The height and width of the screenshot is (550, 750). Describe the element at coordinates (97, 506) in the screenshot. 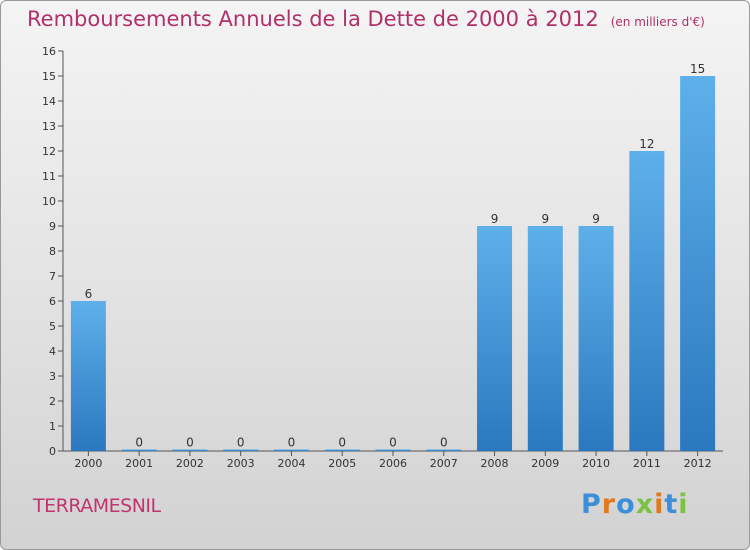

I see `commune-name: TERRAMESNIL` at that location.